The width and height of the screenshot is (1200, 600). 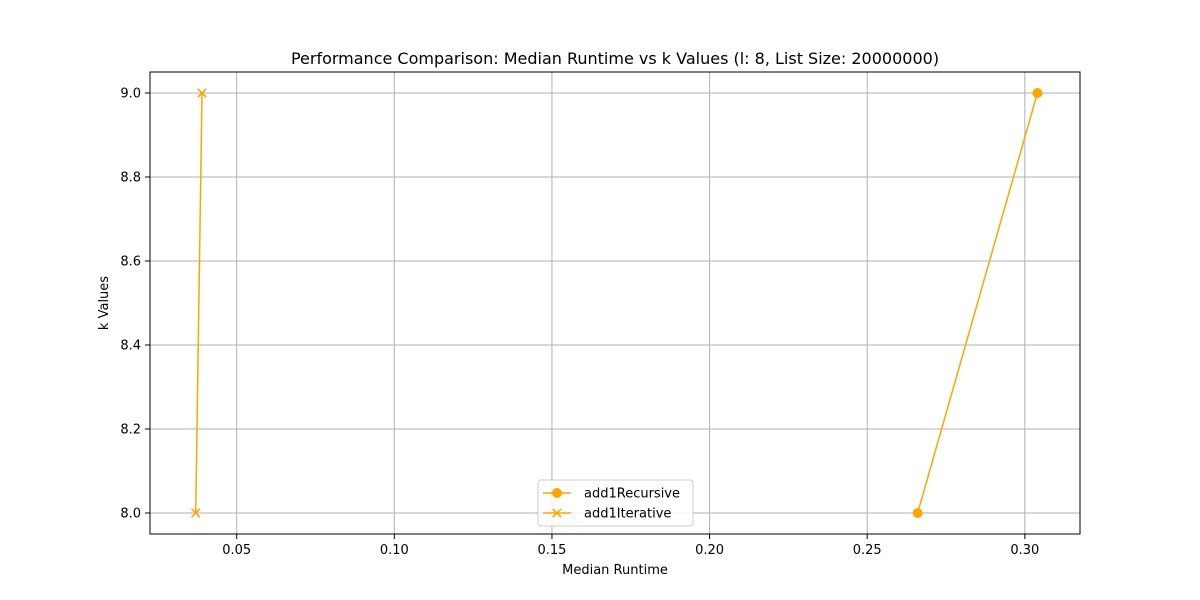 What do you see at coordinates (130, 430) in the screenshot?
I see `y-tick-label: 8.2` at bounding box center [130, 430].